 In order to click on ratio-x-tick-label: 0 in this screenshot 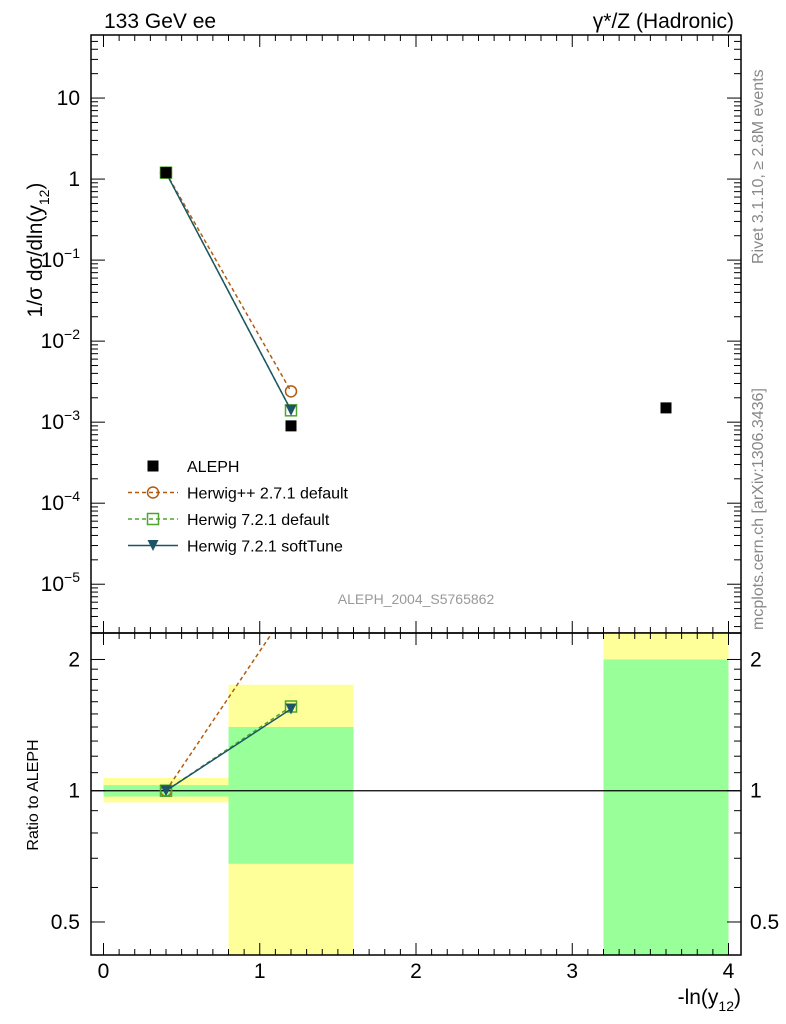, I will do `click(104, 971)`.